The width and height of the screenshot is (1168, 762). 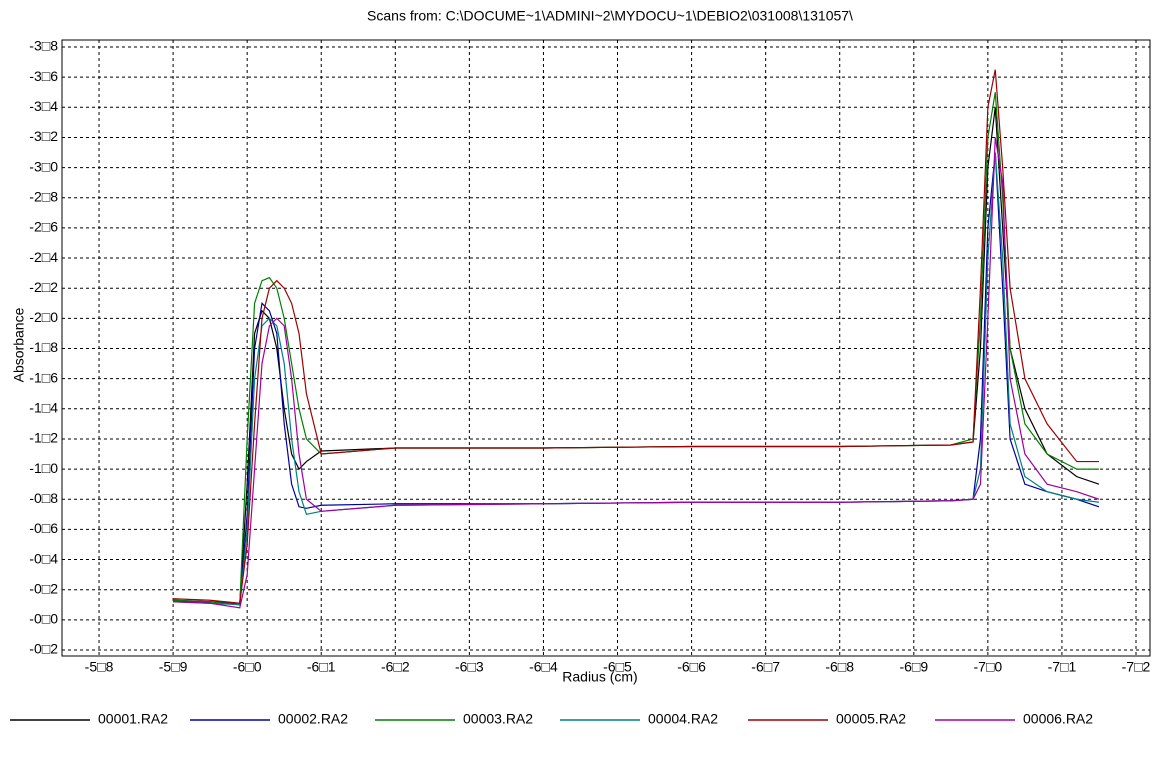 What do you see at coordinates (43, 528) in the screenshot?
I see `y-tick-label: -0□6` at bounding box center [43, 528].